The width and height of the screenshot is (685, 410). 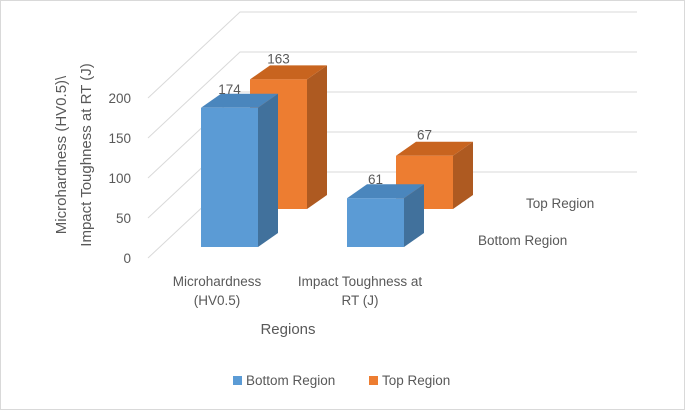 I want to click on y-tick-label: 200, so click(x=119, y=98).